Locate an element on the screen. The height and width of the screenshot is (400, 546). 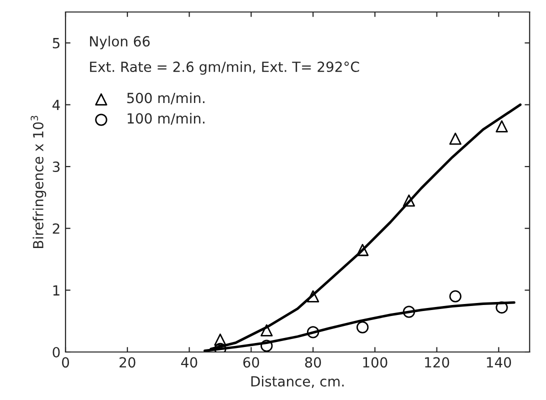
x-tick-label: 100 is located at coordinates (375, 362).